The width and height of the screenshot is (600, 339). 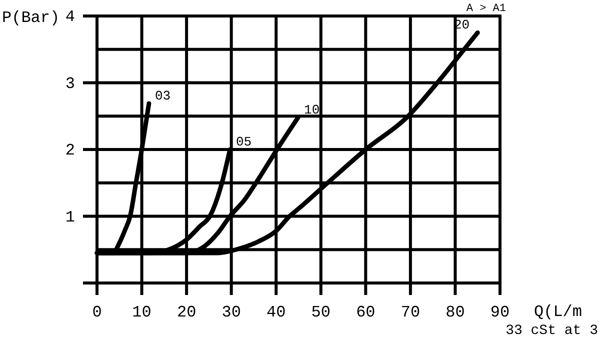 What do you see at coordinates (70, 17) in the screenshot?
I see `y-tick-label: 4` at bounding box center [70, 17].